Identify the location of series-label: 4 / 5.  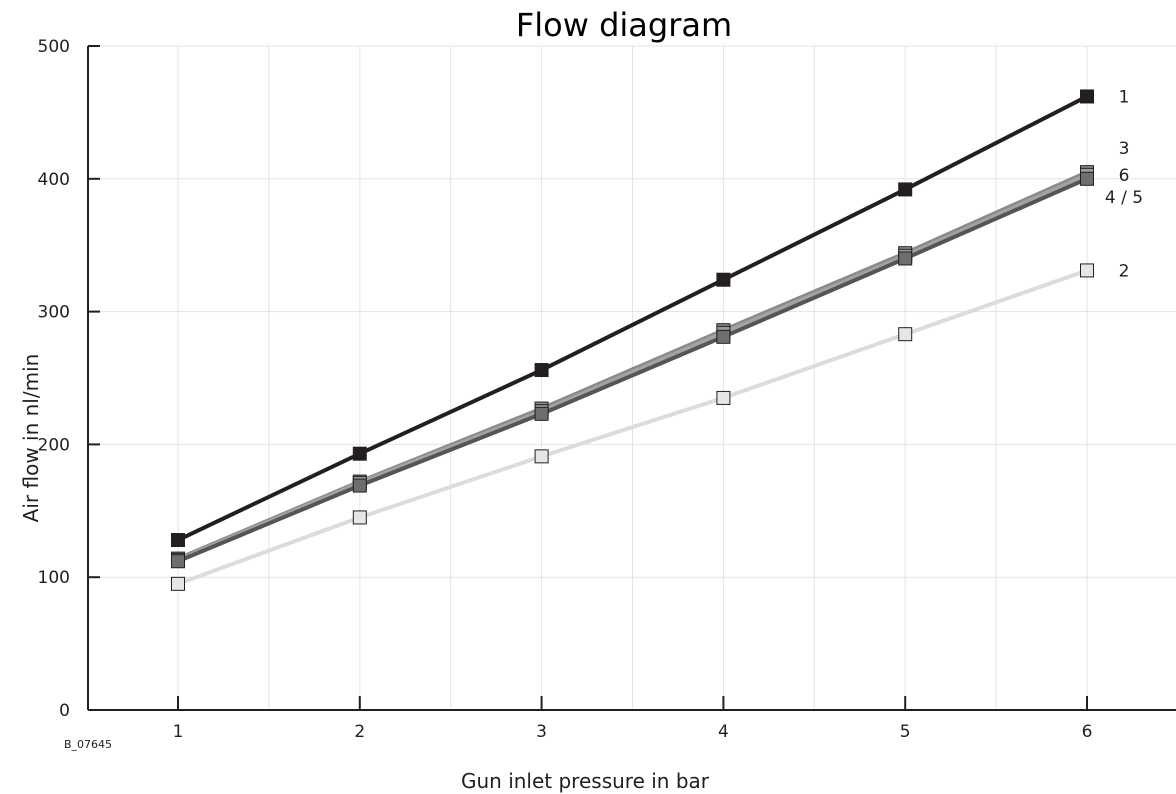
(1124, 198).